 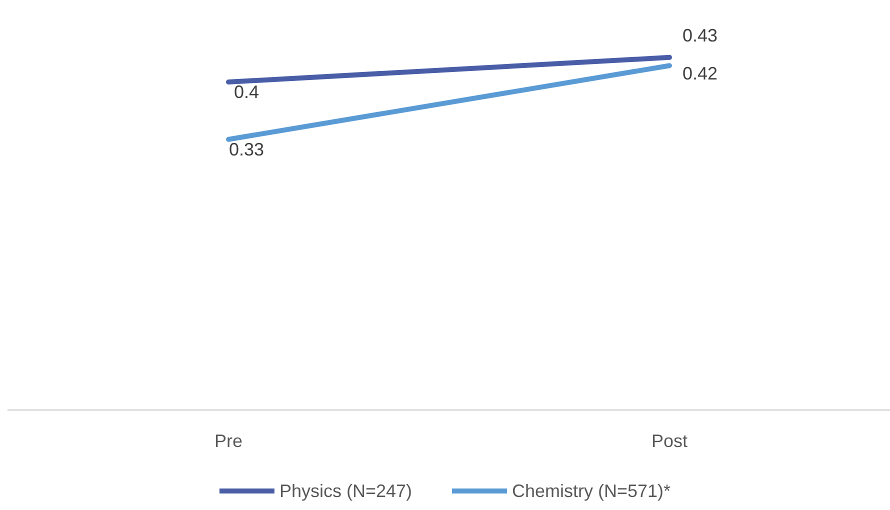 I want to click on legend-label: Chemistry (N=571)*, so click(x=591, y=491).